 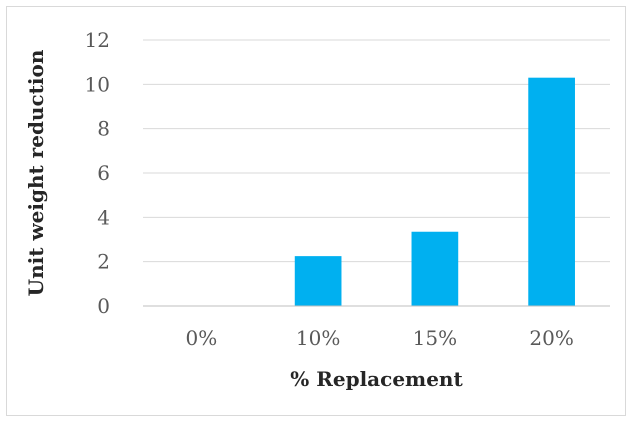 I want to click on y-tick-label: 8, so click(x=103, y=129).